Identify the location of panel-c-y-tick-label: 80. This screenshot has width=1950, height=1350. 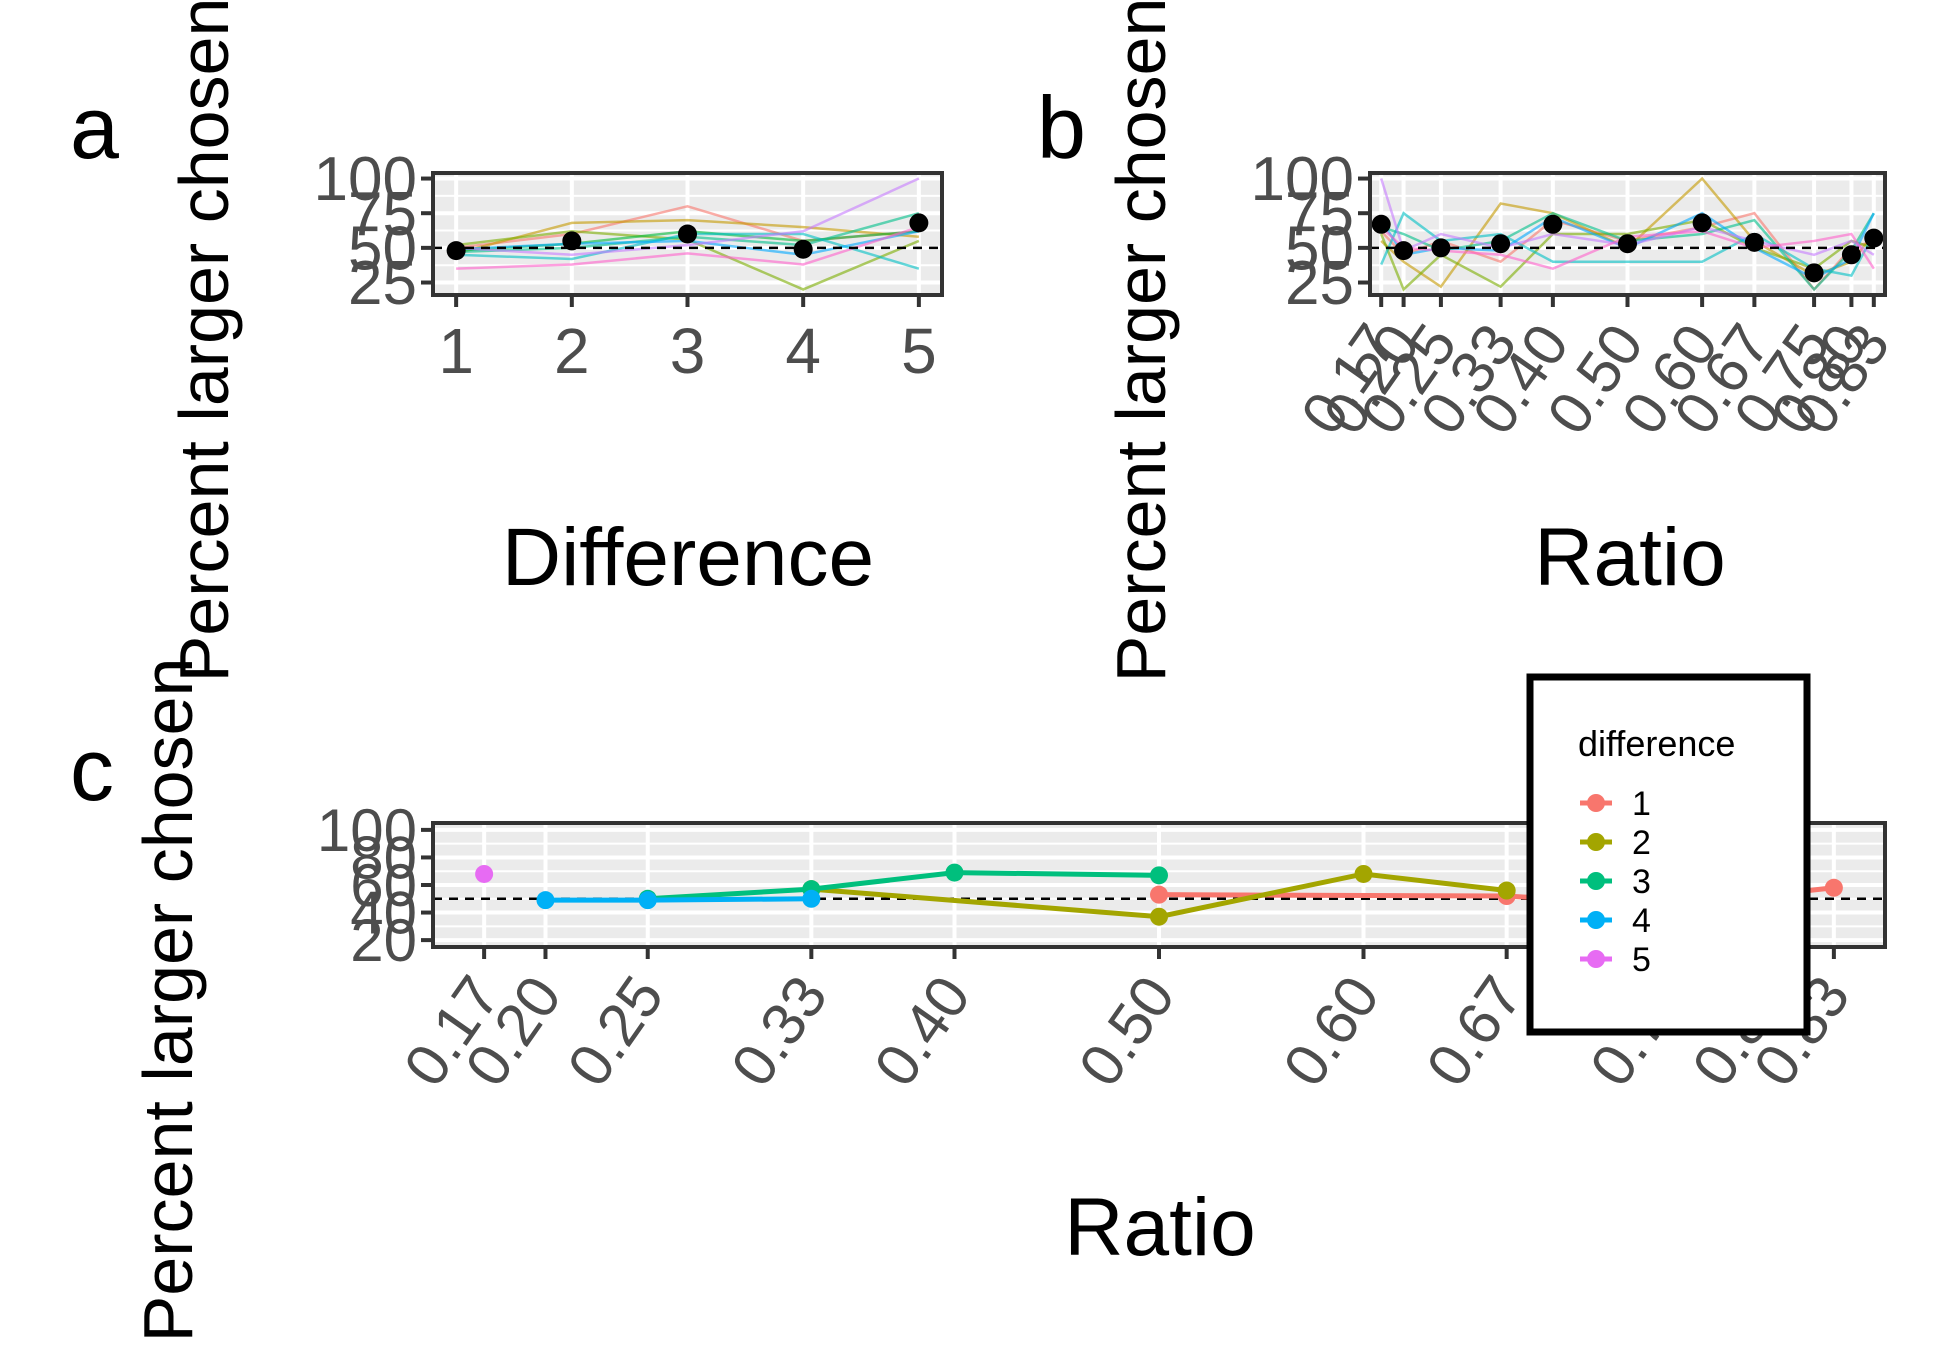
(383, 857).